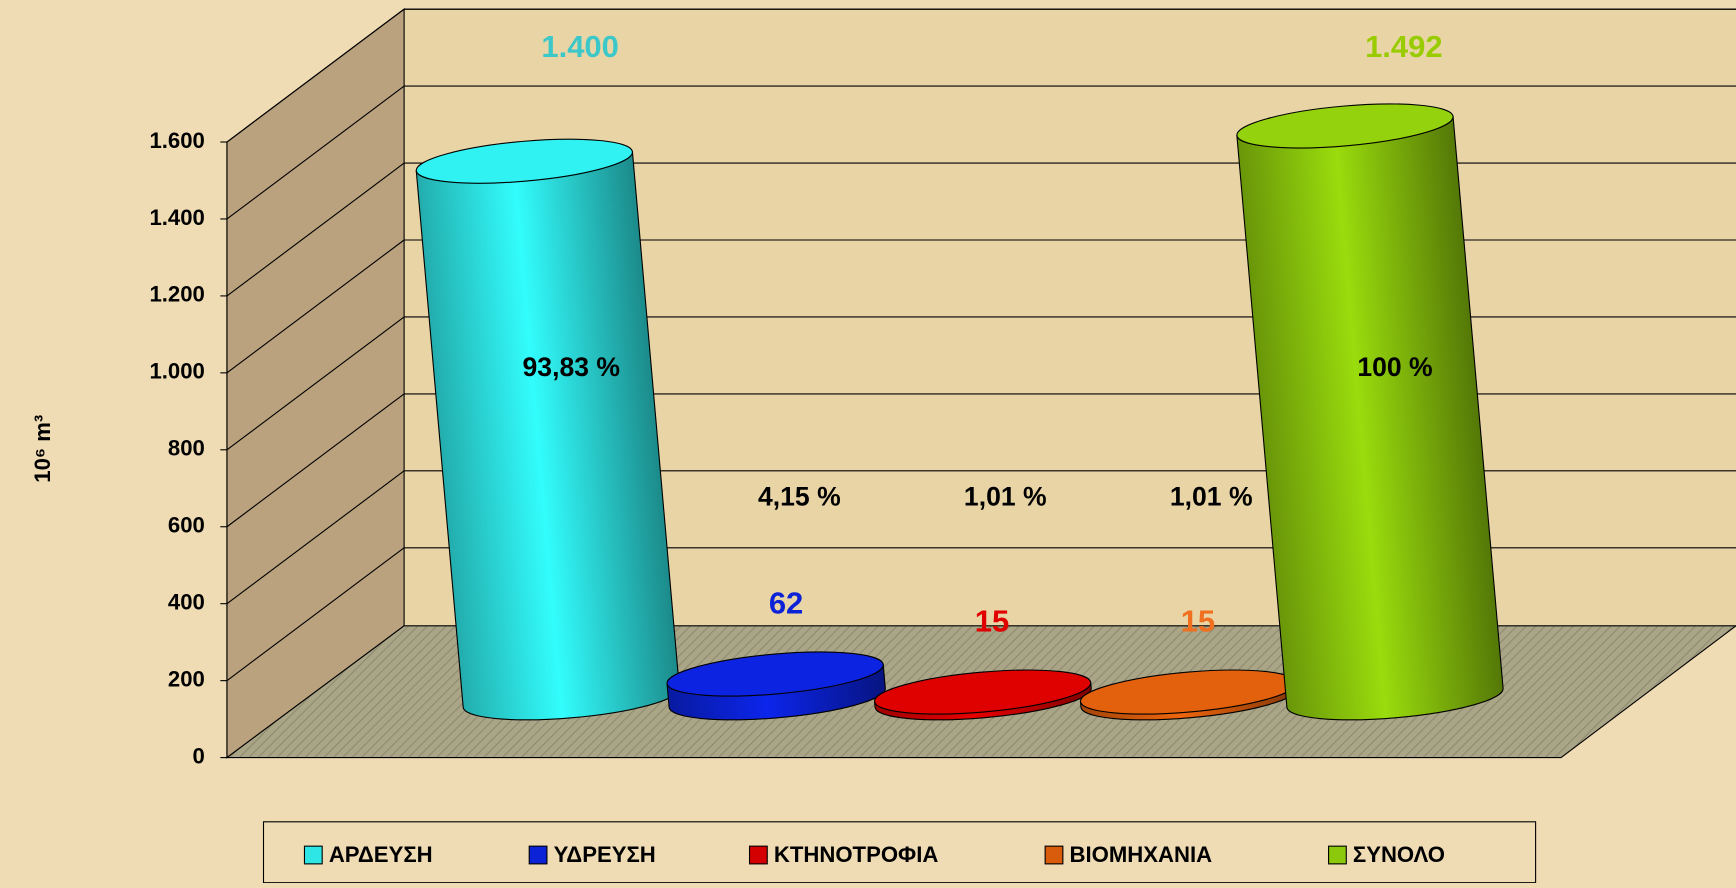 This screenshot has width=1736, height=888. I want to click on percentage-label: 100 %, so click(1394, 367).